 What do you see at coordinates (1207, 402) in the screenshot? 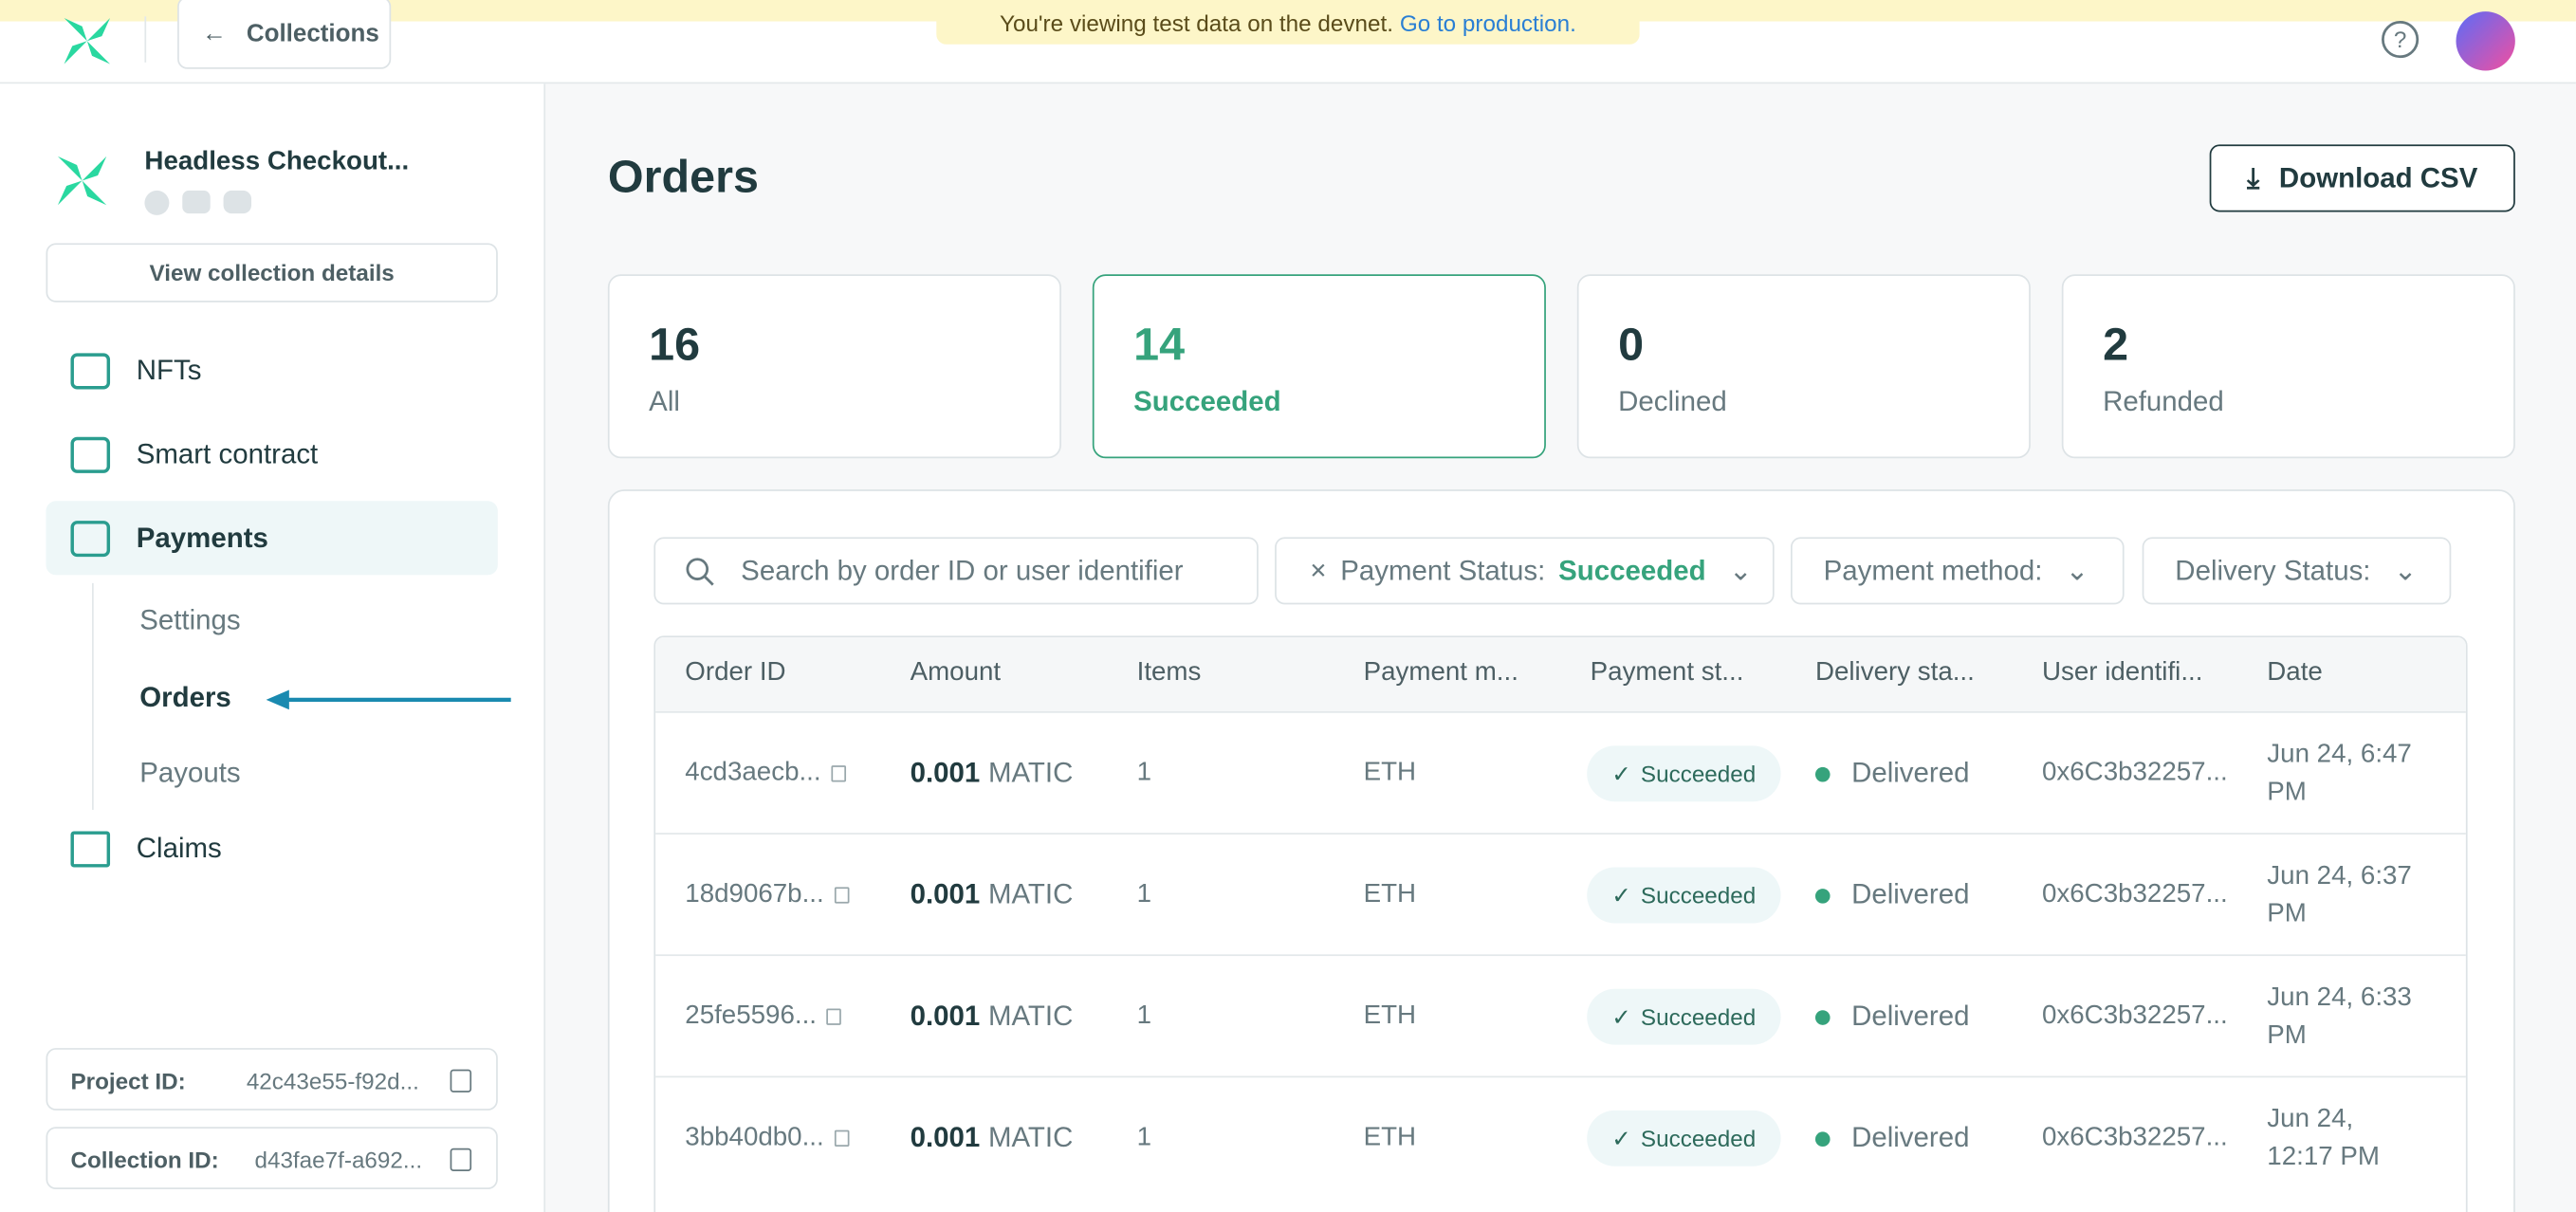
I see `stat-label: Succeeded` at bounding box center [1207, 402].